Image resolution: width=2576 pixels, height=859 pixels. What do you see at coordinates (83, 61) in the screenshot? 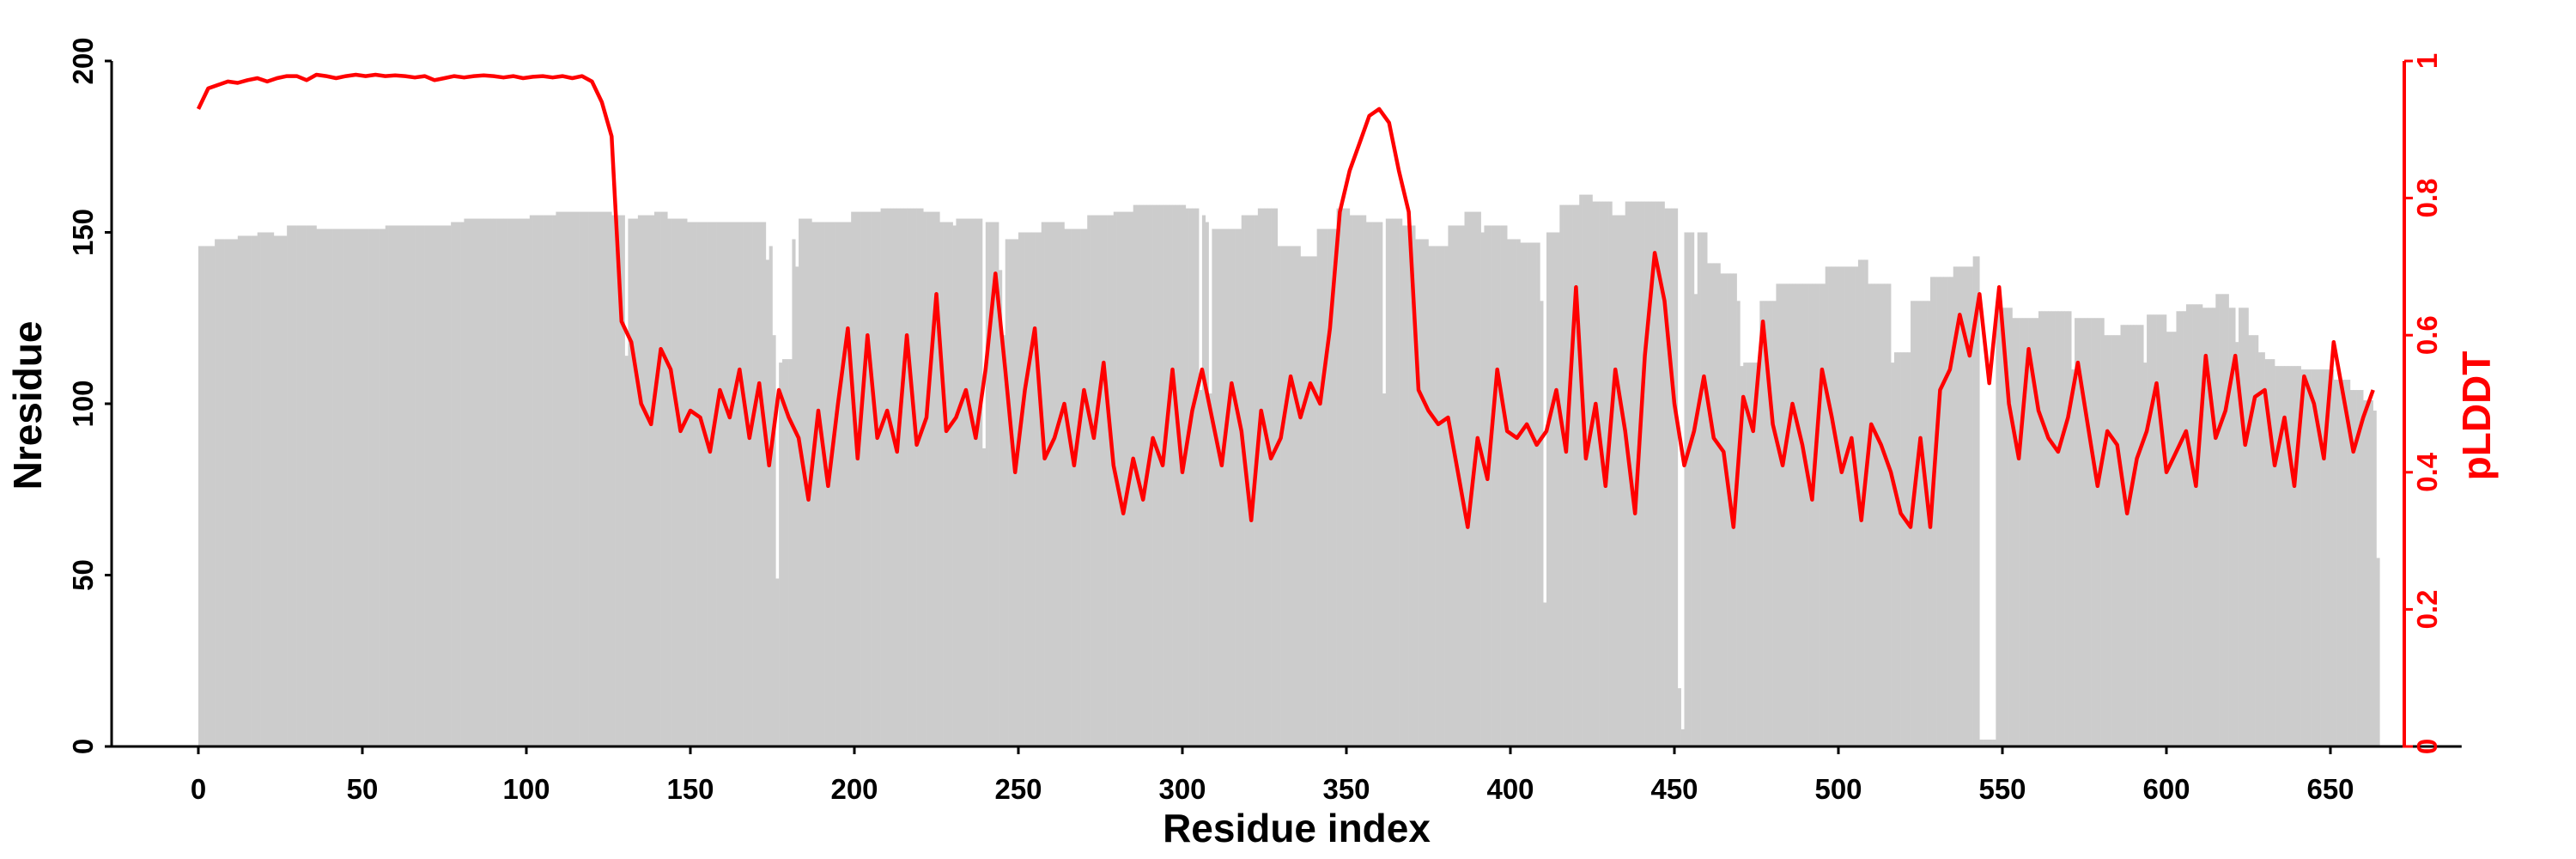
I see `y-tick-label-left: 200` at bounding box center [83, 61].